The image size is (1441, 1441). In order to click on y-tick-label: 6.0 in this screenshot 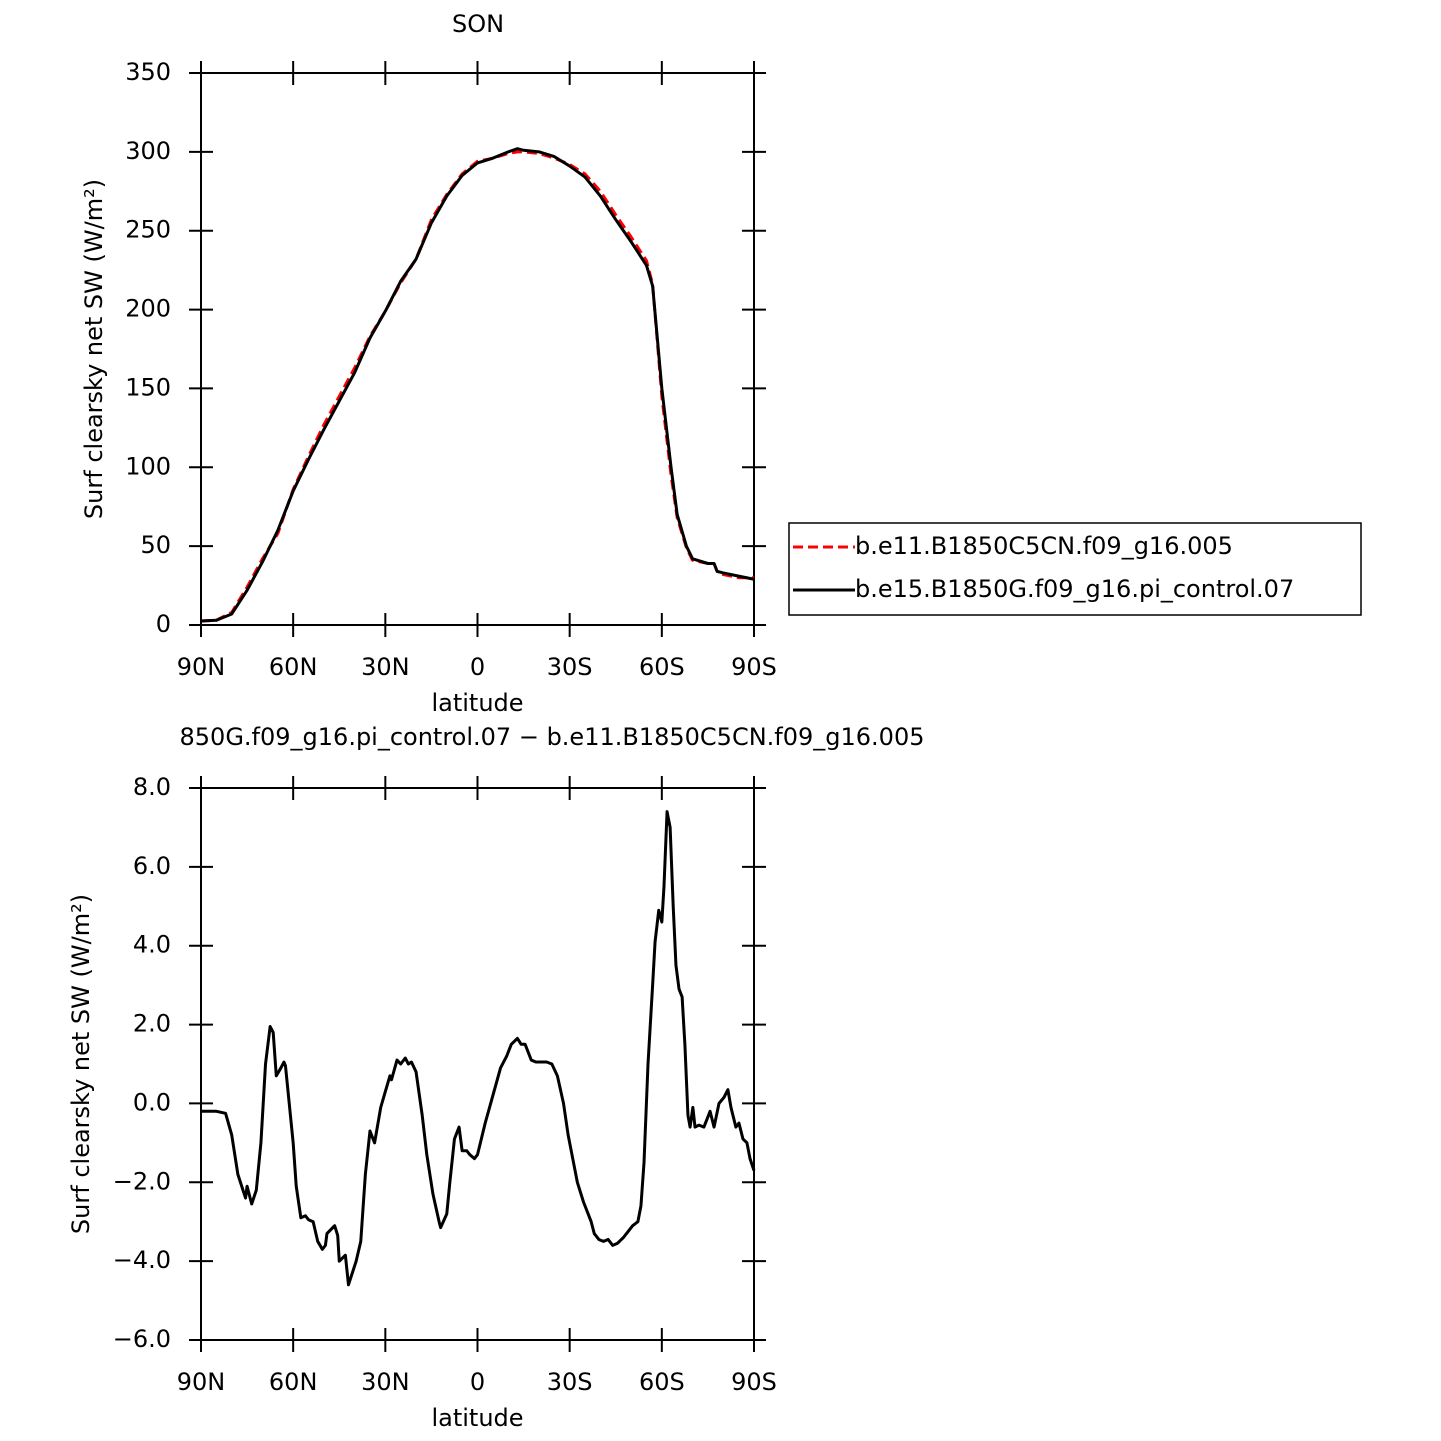, I will do `click(152, 866)`.